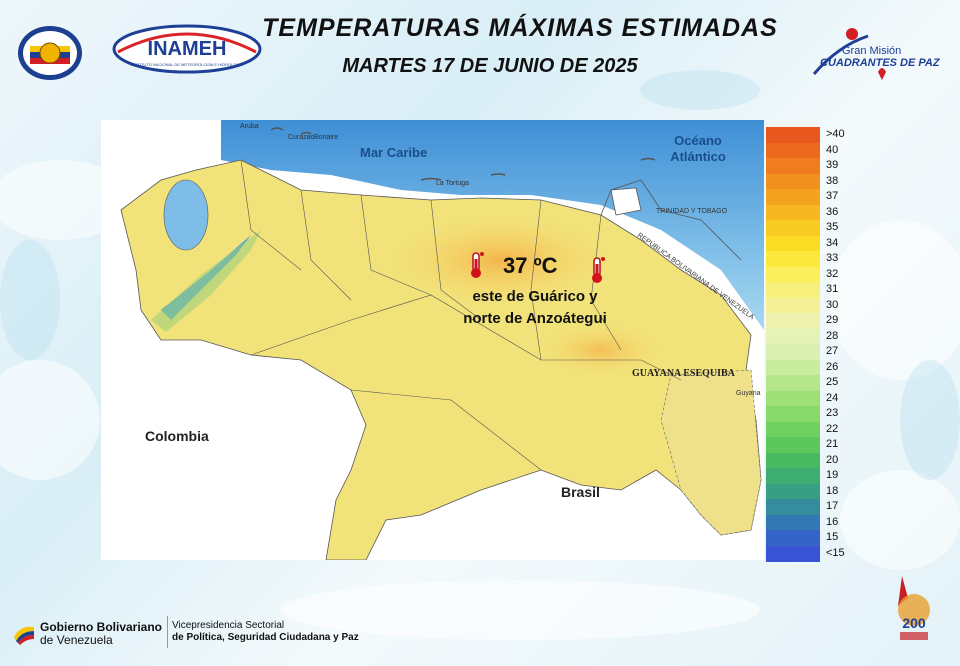 Image resolution: width=960 pixels, height=666 pixels. I want to click on venezuela-flag-icon, so click(24, 635).